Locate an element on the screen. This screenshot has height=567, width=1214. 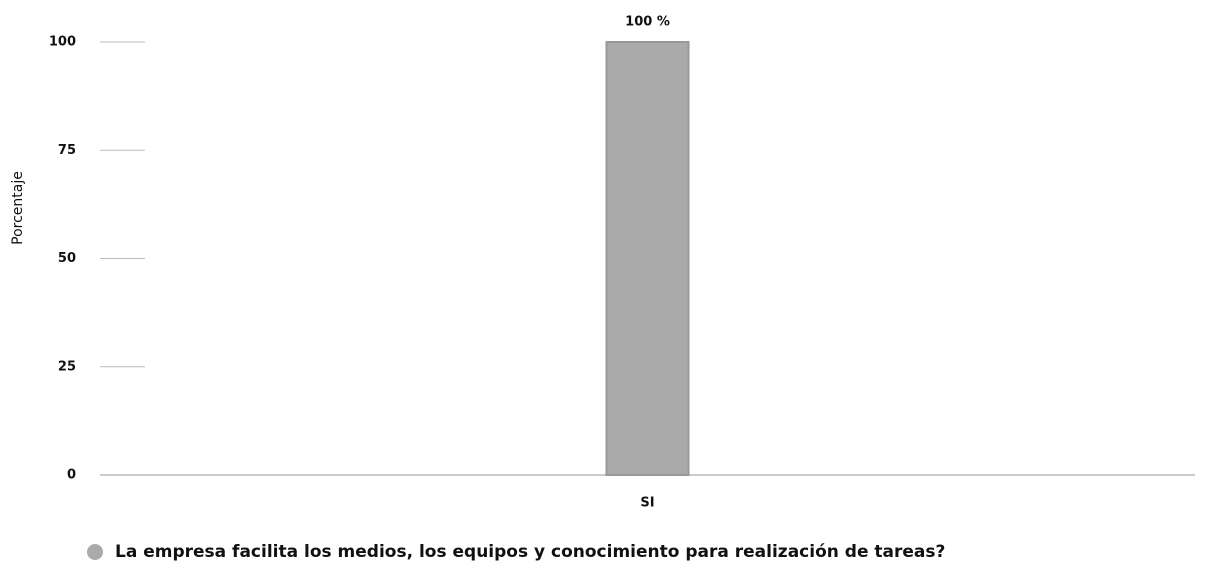
value-label: 100 % is located at coordinates (647, 22).